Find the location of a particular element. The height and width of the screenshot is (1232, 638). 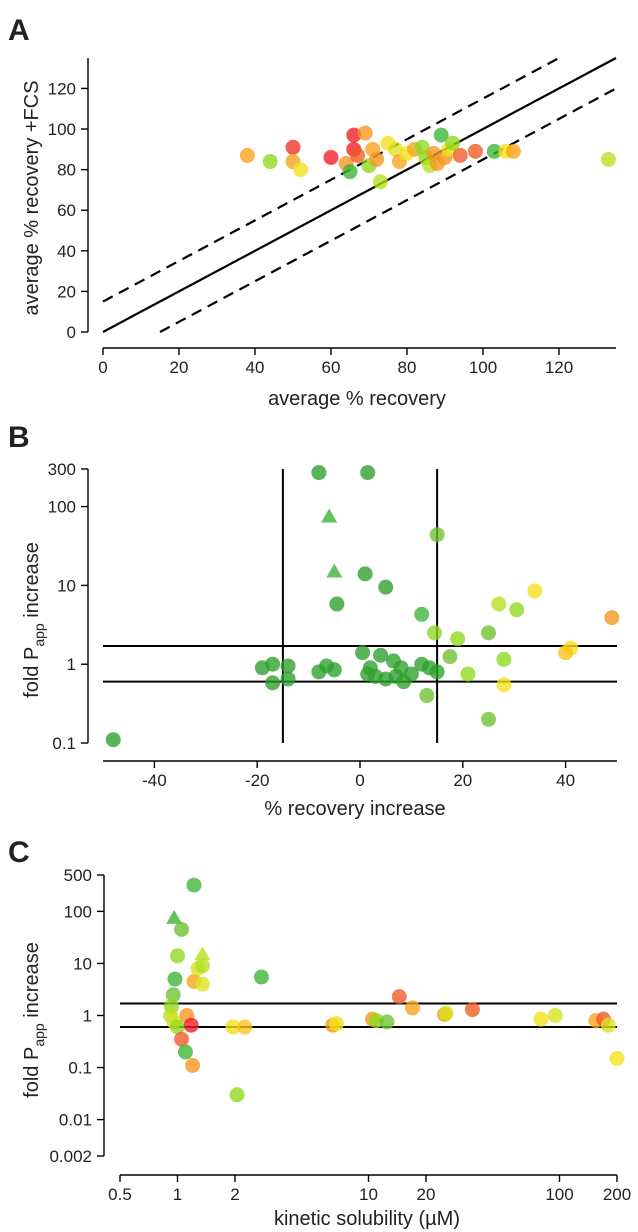

panel-c-y-tick-label: 0.01 is located at coordinates (75, 1120).